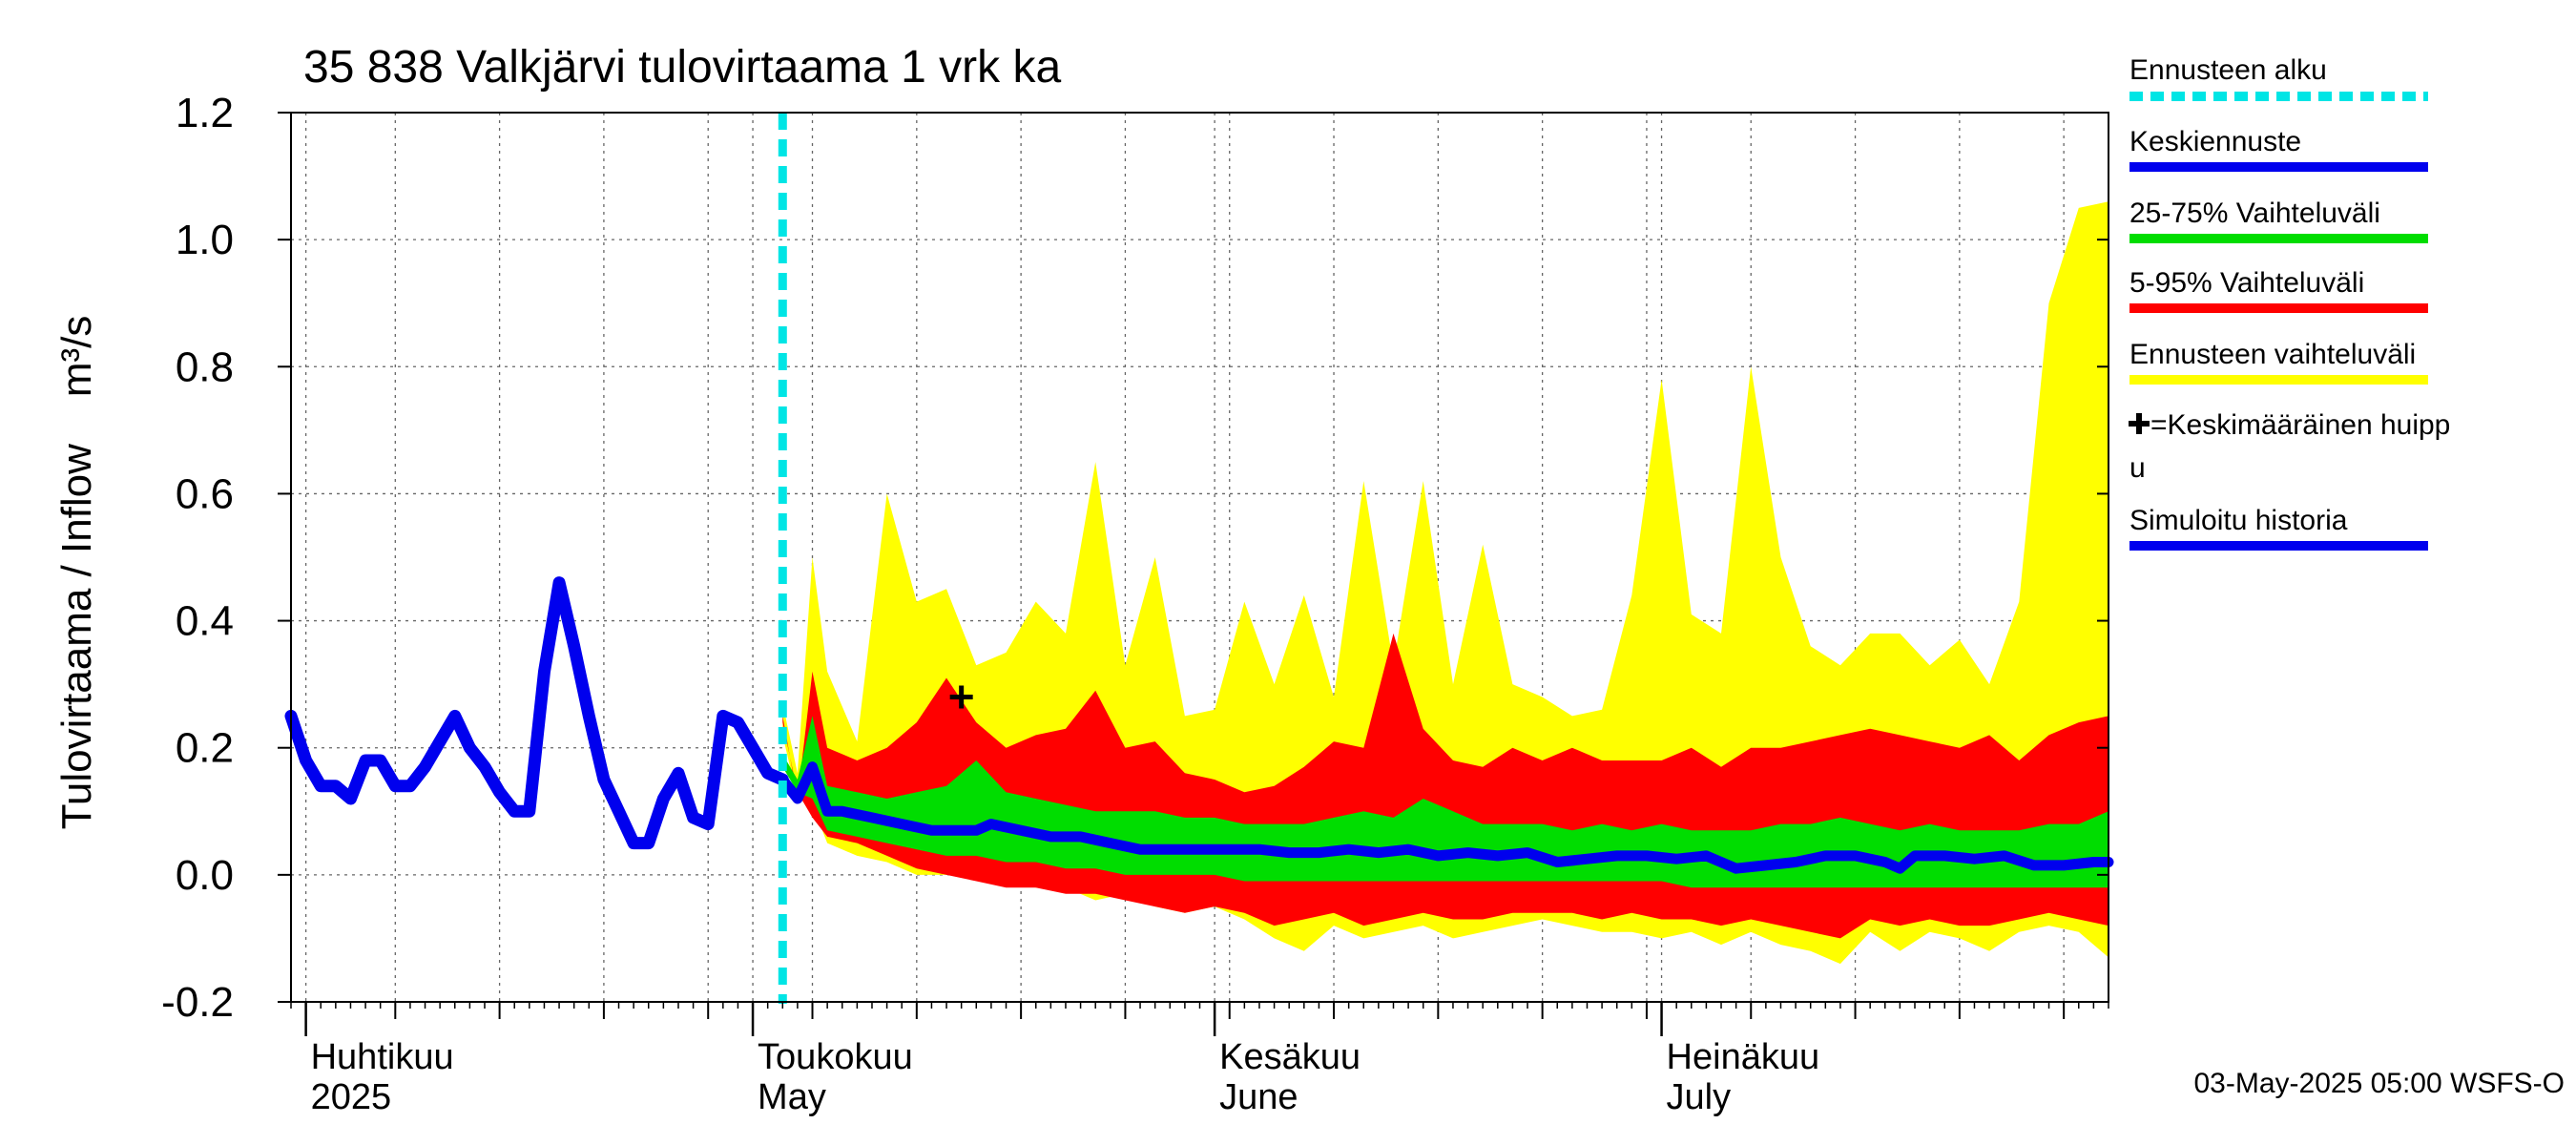  I want to click on legend-label: Ennusteen vaihteluväli, so click(2272, 354).